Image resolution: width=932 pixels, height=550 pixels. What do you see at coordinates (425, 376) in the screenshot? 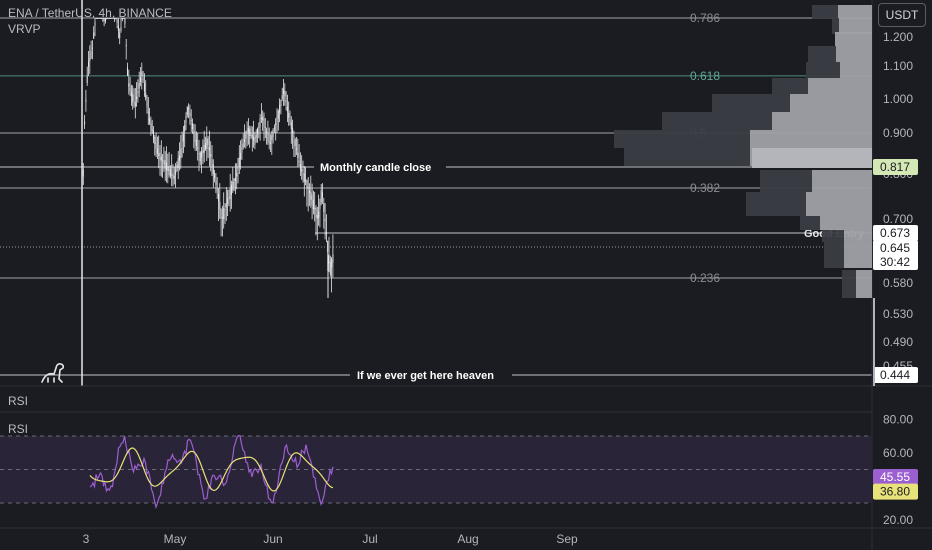
I see `heaven-label: If we ever get here heaven` at bounding box center [425, 376].